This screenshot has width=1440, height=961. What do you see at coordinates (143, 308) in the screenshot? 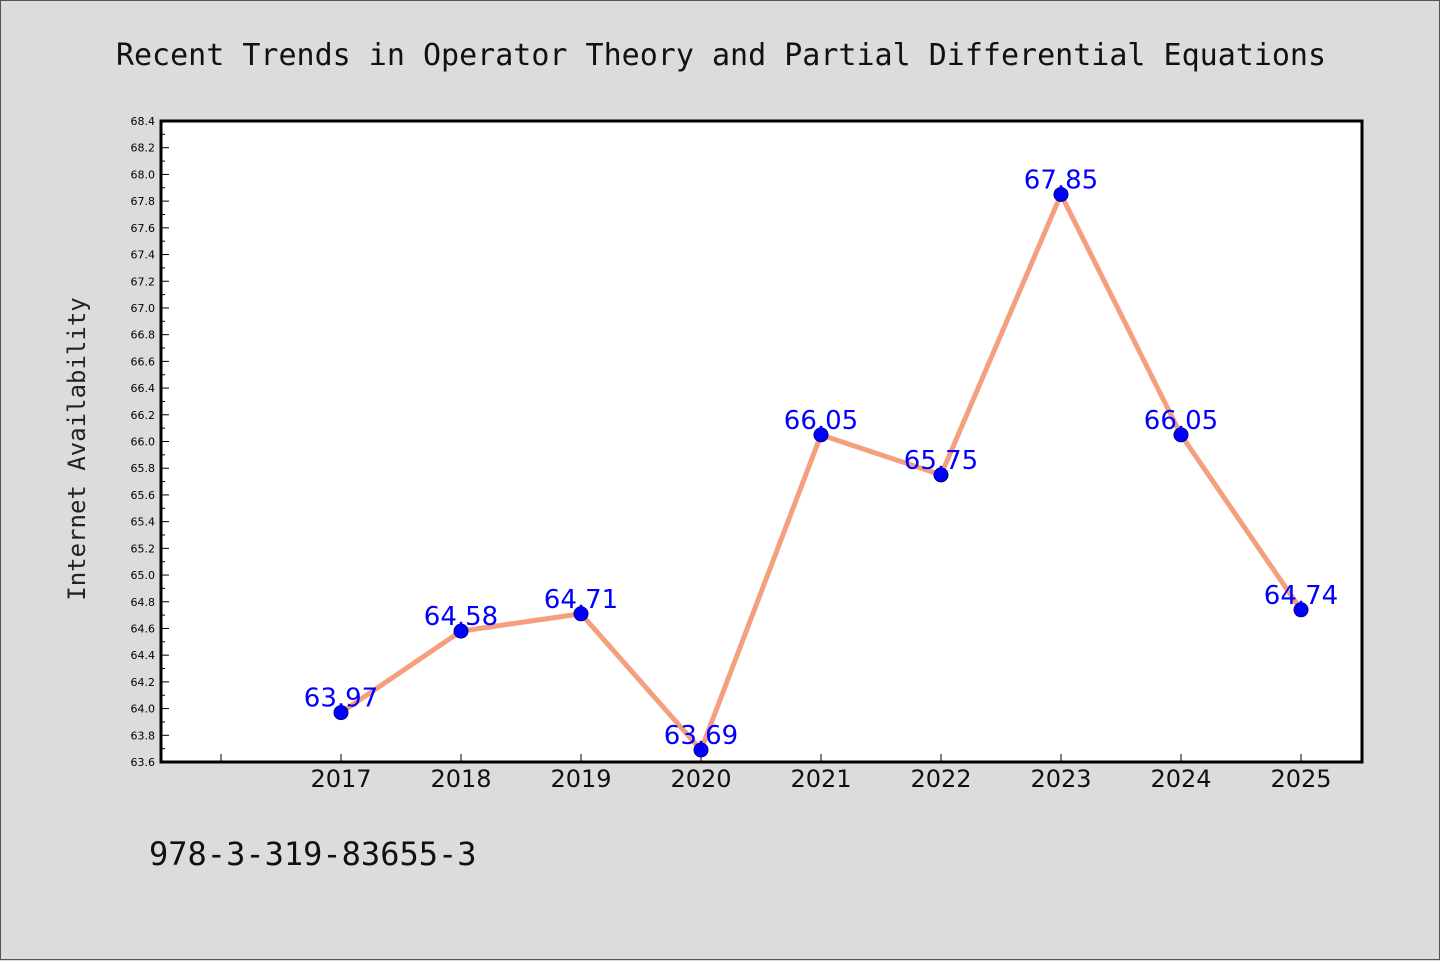
I see `y-tick-label: 67.0` at bounding box center [143, 308].